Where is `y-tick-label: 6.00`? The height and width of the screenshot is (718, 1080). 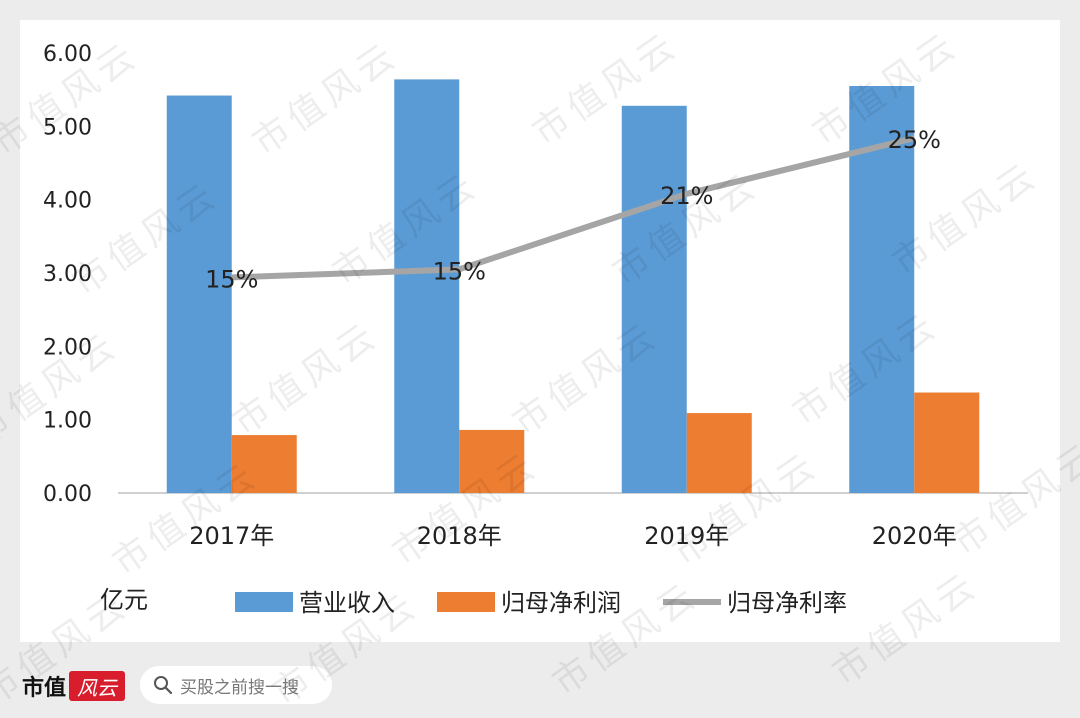
y-tick-label: 6.00 is located at coordinates (67, 54).